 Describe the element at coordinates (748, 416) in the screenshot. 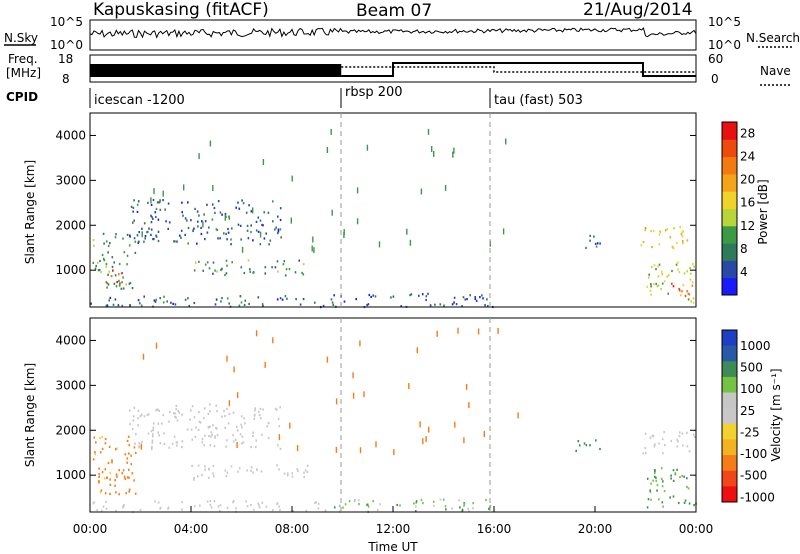

I see `velocity-colorbar: 1000 500 100 25 -25 -100 -500 -1000` at that location.